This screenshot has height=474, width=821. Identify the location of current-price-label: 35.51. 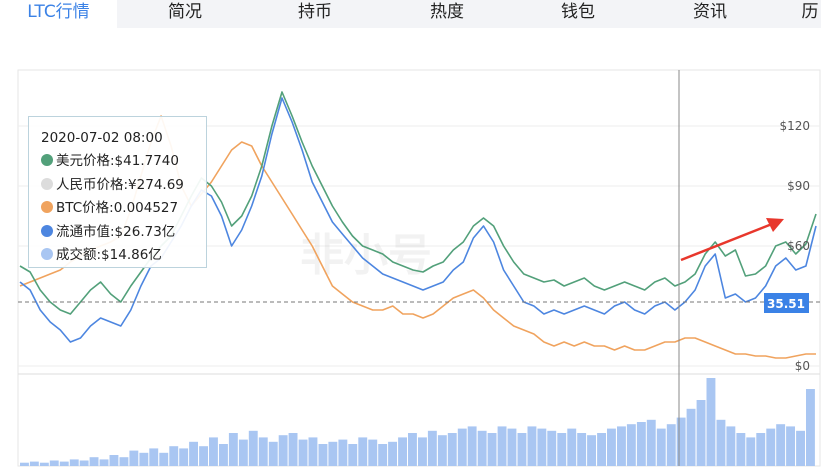
(786, 304).